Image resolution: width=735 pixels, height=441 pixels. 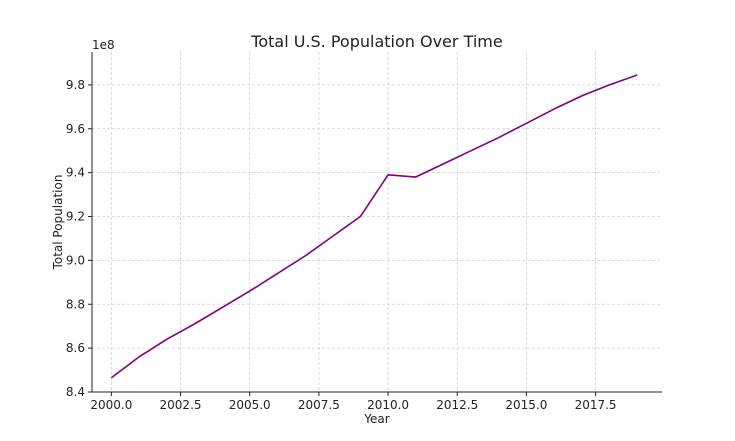 I want to click on x-tick-label: 2015.0, so click(x=526, y=405).